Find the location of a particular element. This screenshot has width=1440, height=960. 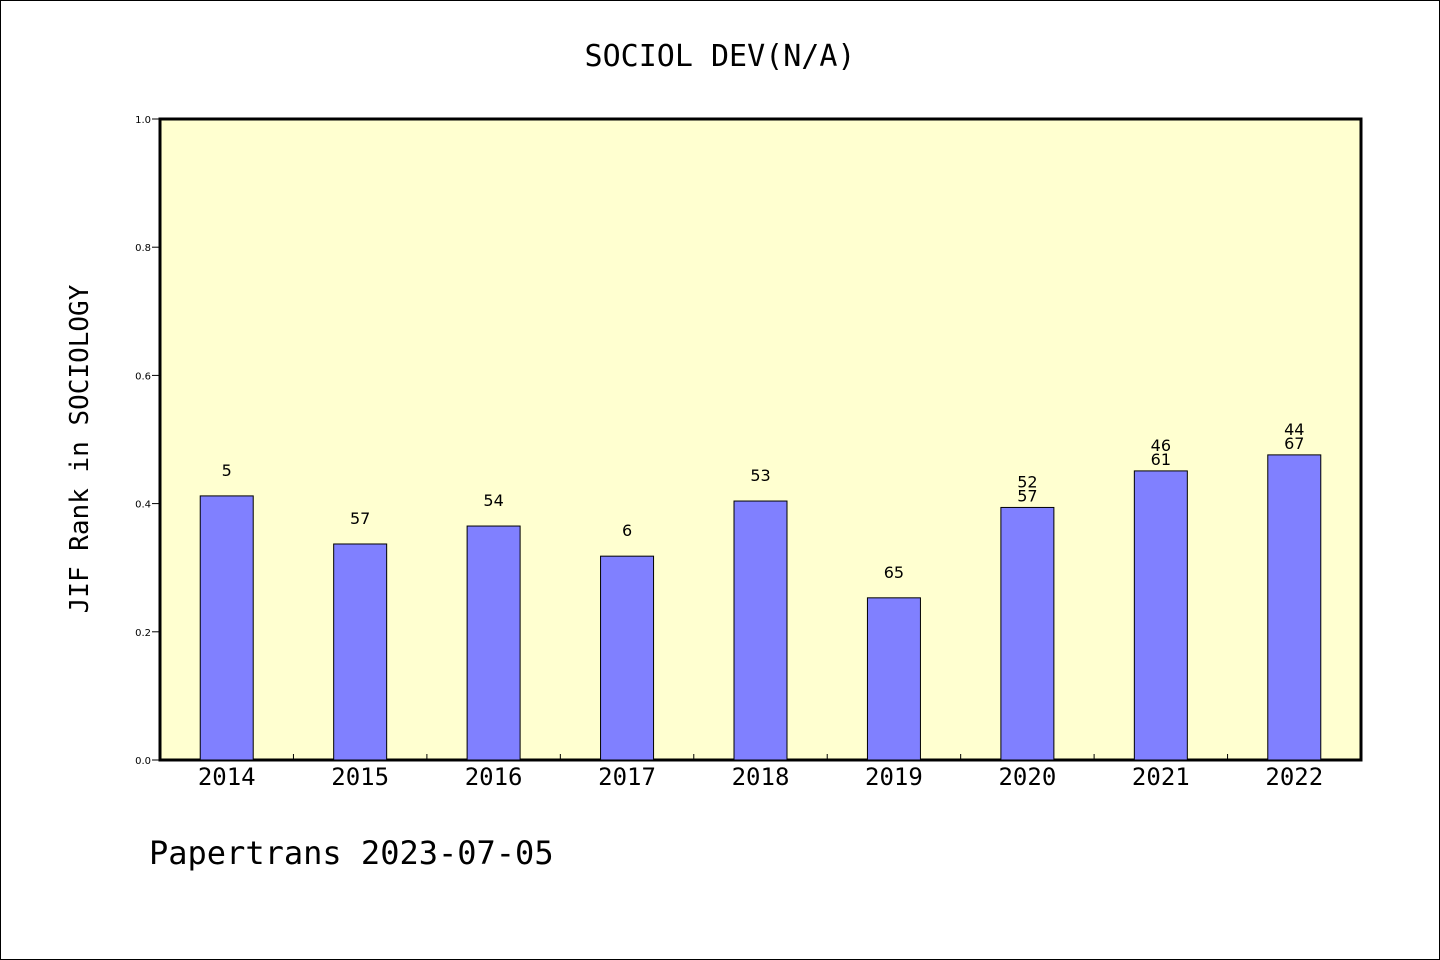

x-axis: 2014 2015 2016 2017 2018 2019 2020 2021 2022 is located at coordinates (760, 772).